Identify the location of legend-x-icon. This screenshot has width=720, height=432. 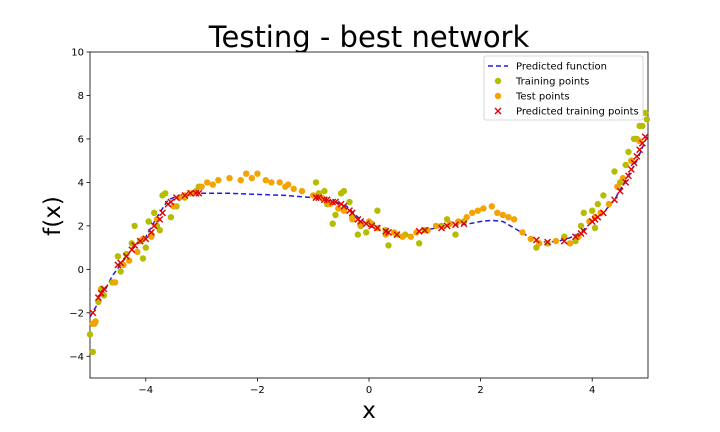
(498, 111).